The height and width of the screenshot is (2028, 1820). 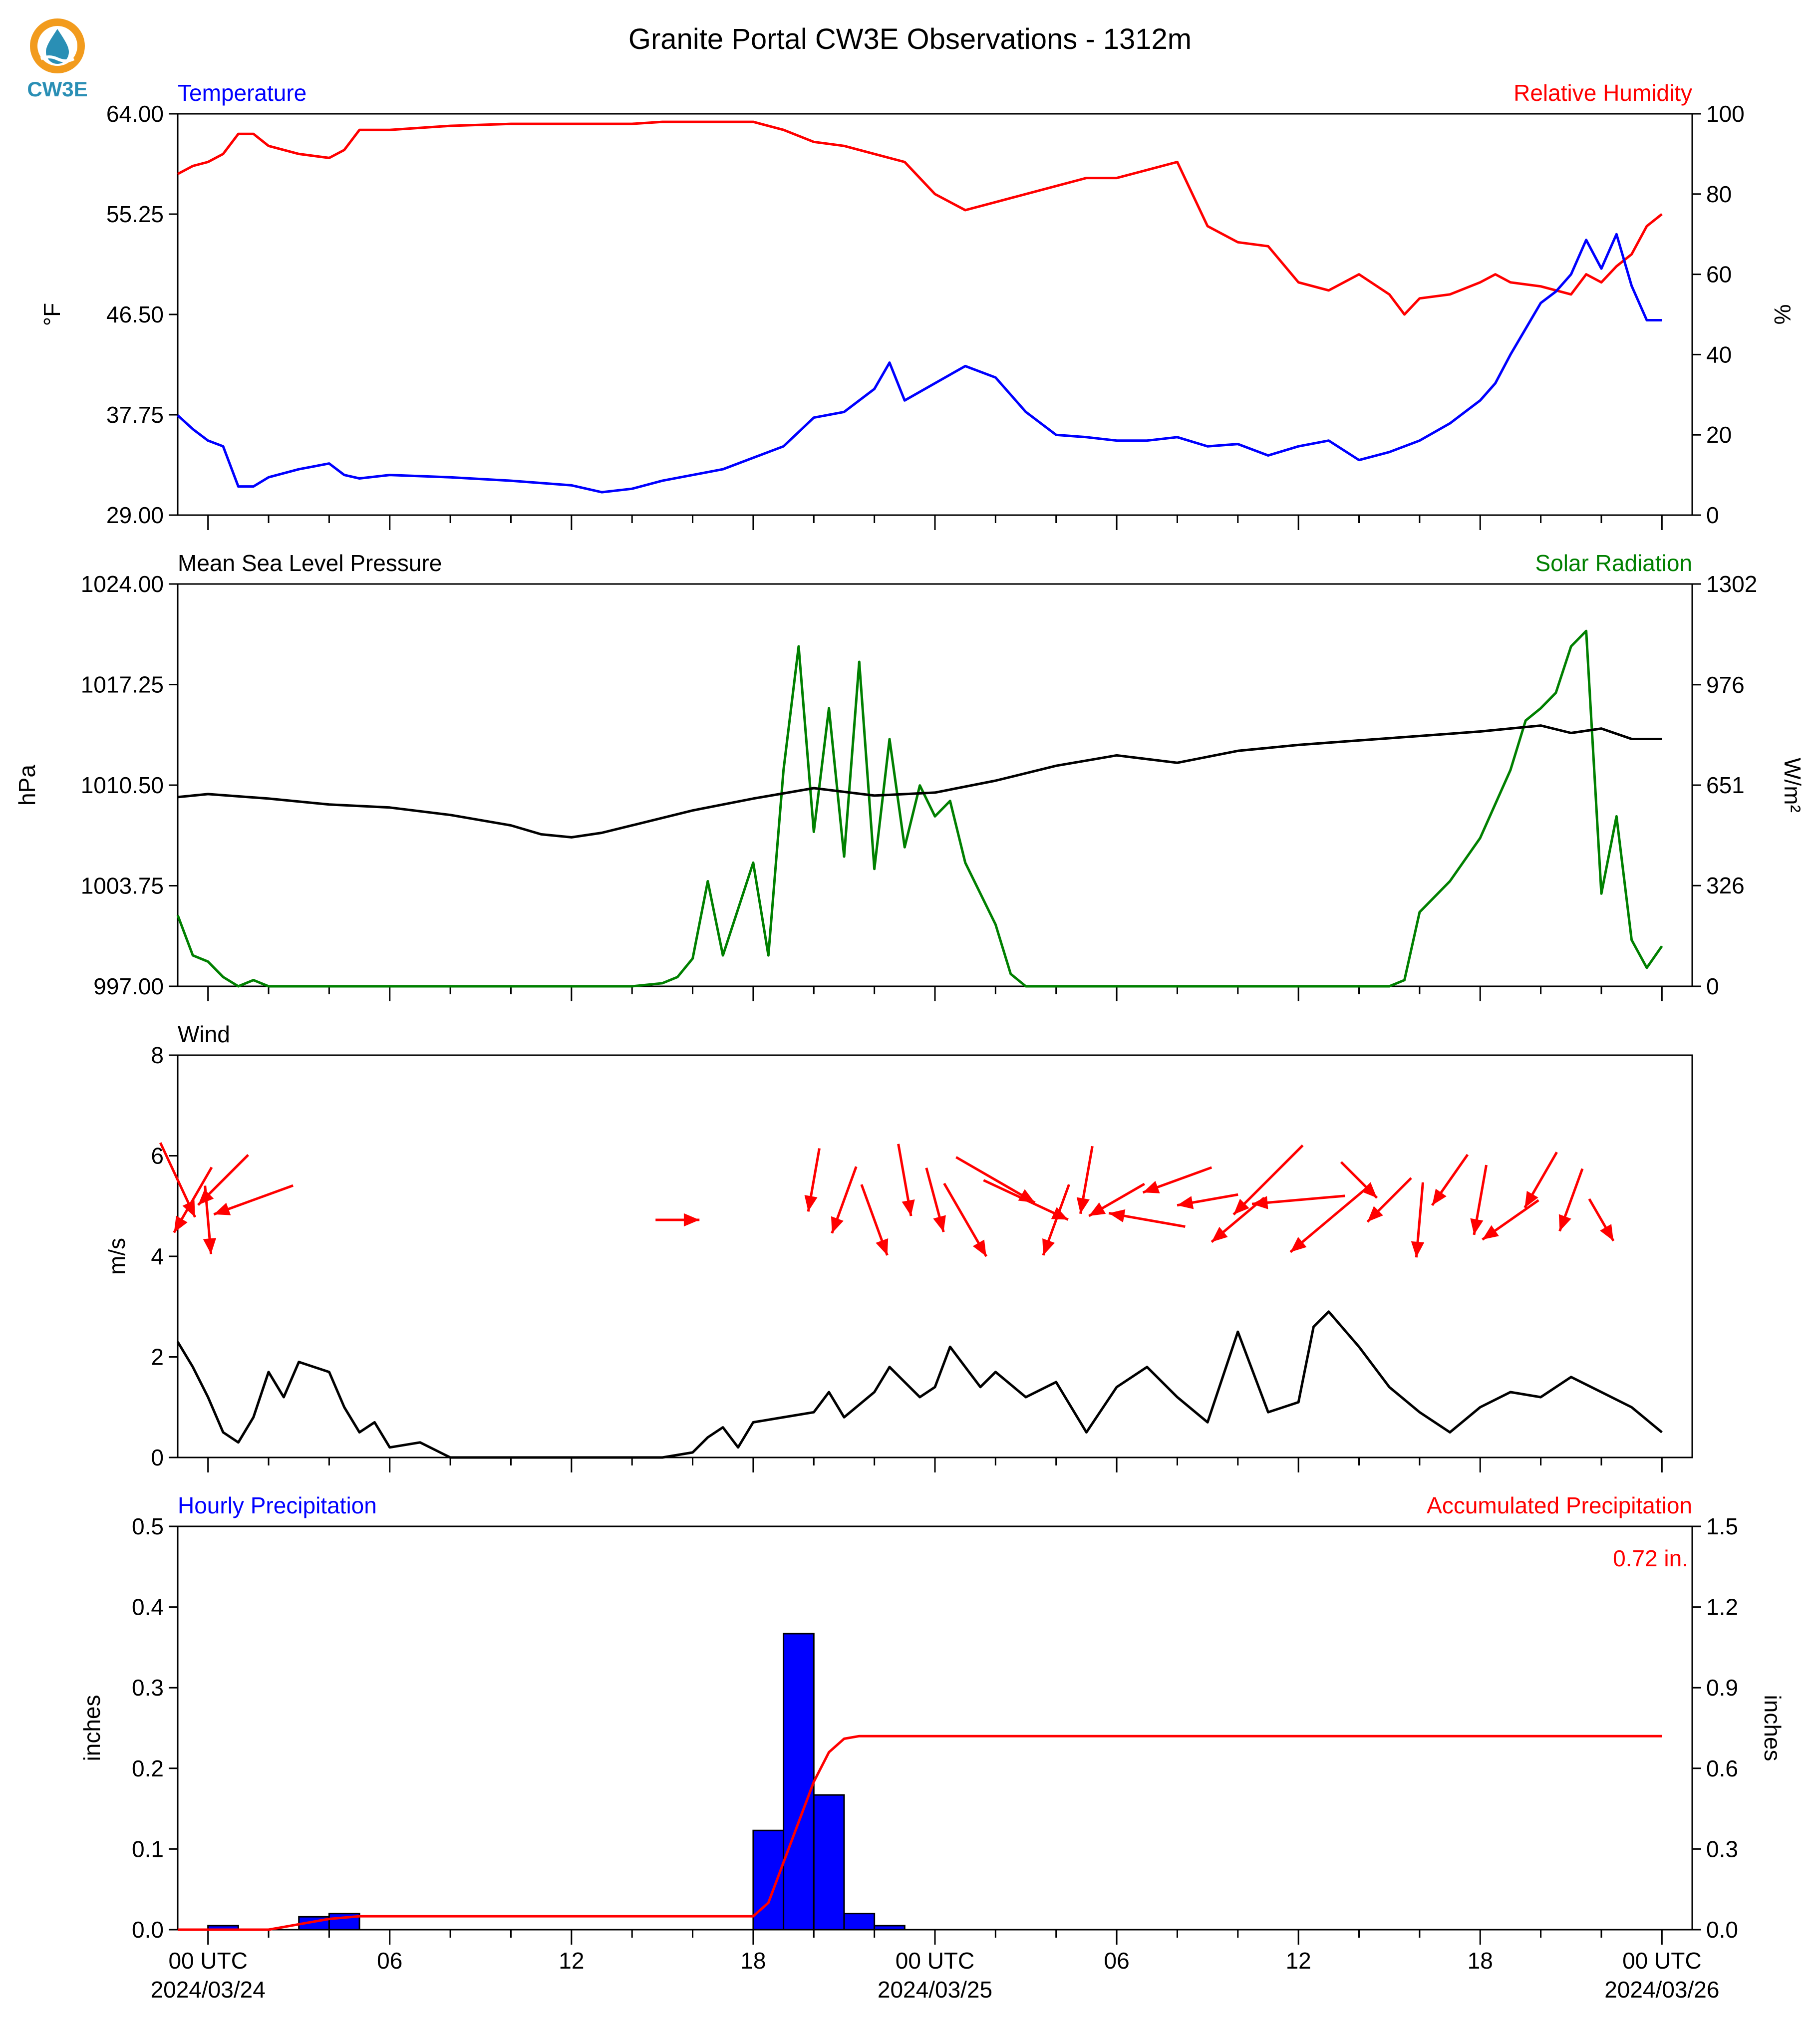 What do you see at coordinates (157, 1357) in the screenshot?
I see `y-tick-label-left: 2` at bounding box center [157, 1357].